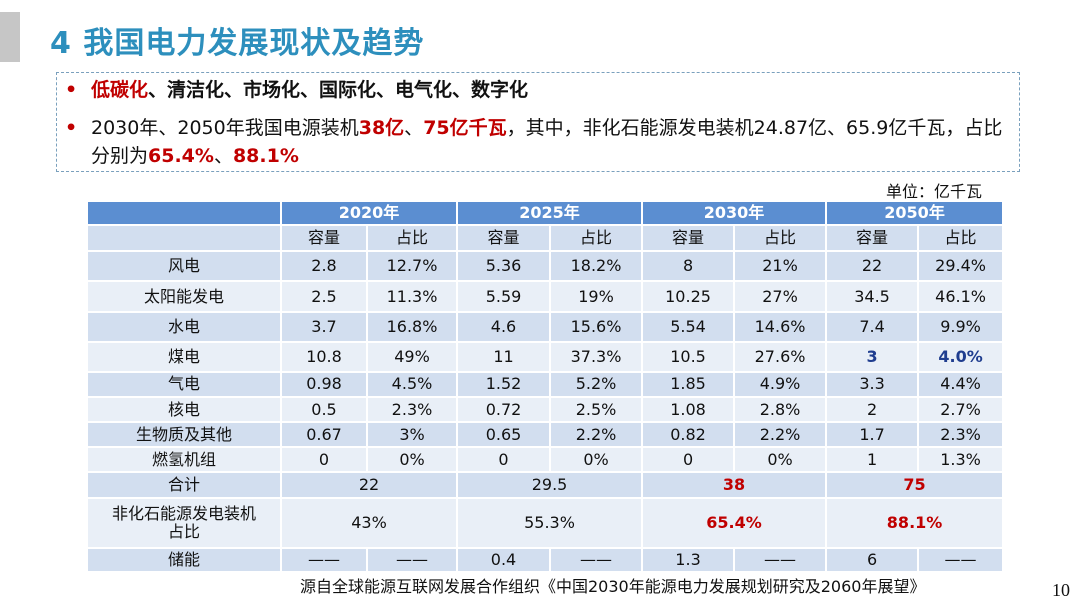 The width and height of the screenshot is (1080, 608). What do you see at coordinates (961, 460) in the screenshot?
I see `table-cell: 1.3%` at bounding box center [961, 460].